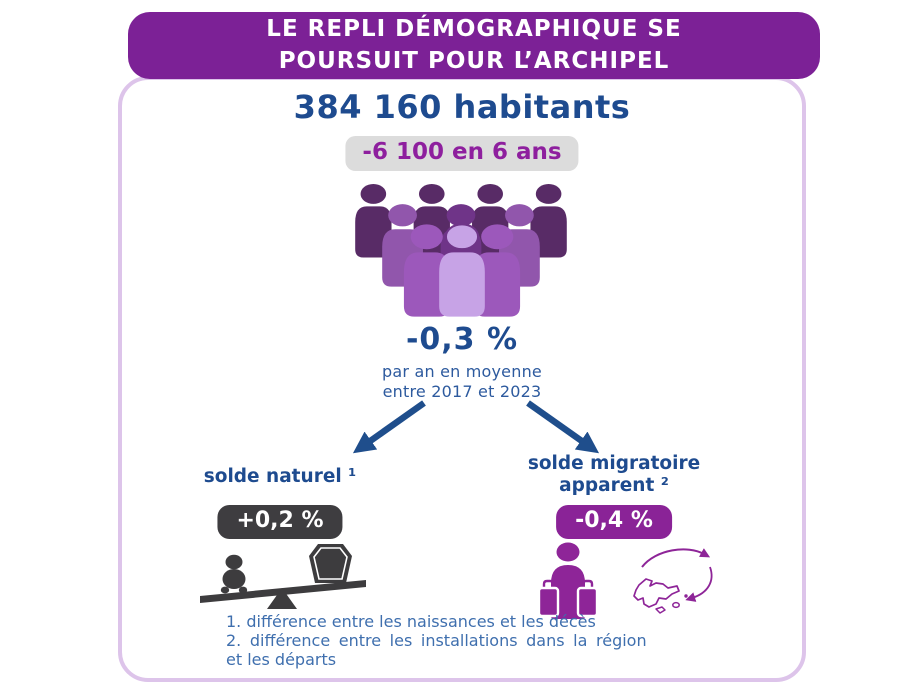 Image resolution: width=900 pixels, height=700 pixels. Describe the element at coordinates (462, 270) in the screenshot. I see `highlighted-person-icon` at that location.